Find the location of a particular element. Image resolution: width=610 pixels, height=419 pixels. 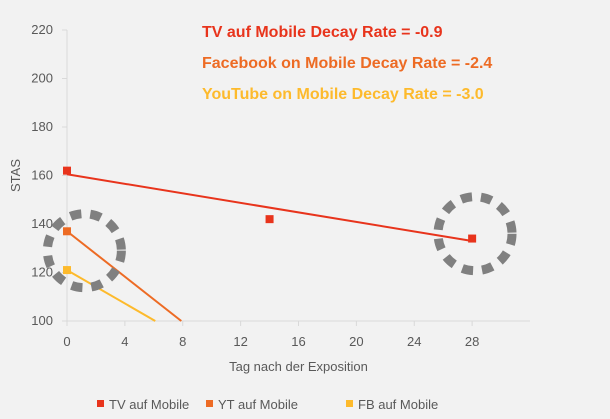

x-axis-title: Tag nach der Exposition is located at coordinates (298, 366).